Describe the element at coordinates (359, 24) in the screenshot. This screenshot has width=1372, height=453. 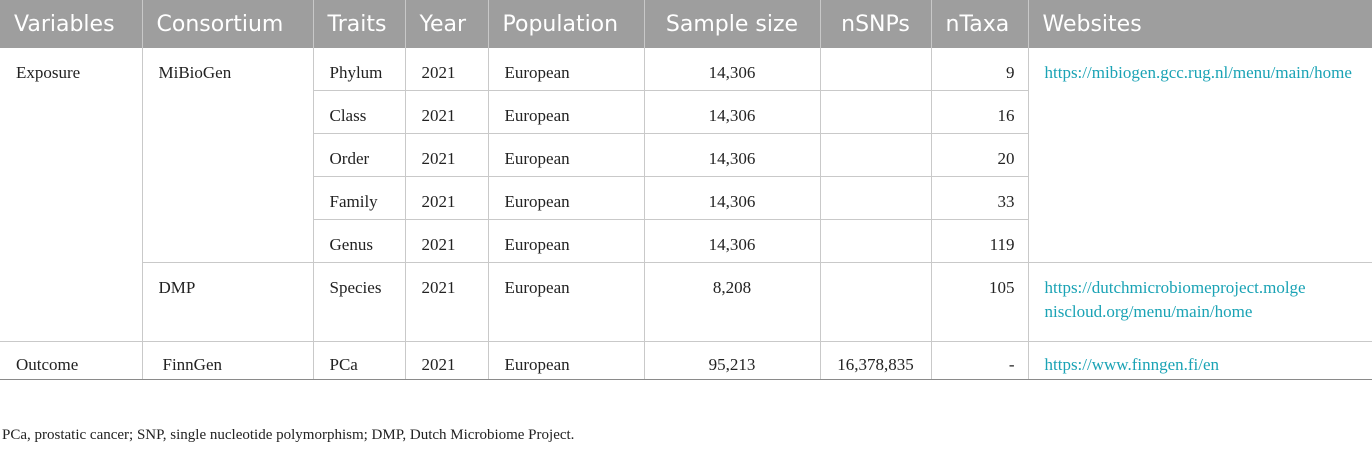
I see `header-traits: Traits` at that location.